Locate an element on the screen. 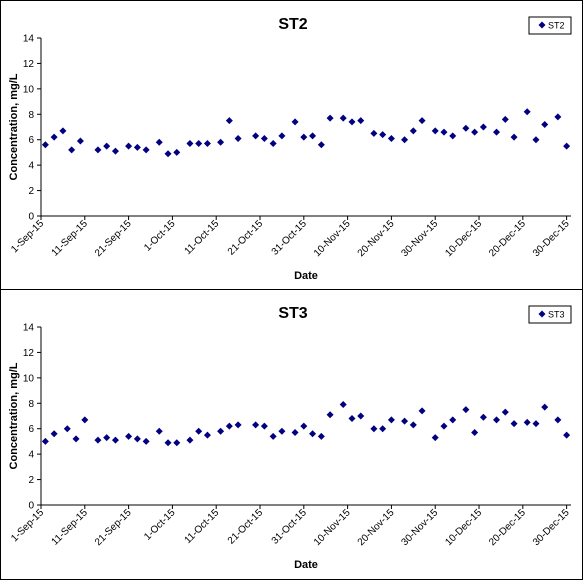 The width and height of the screenshot is (585, 580). x-tick-label: 1-Oct-15 is located at coordinates (160, 525).